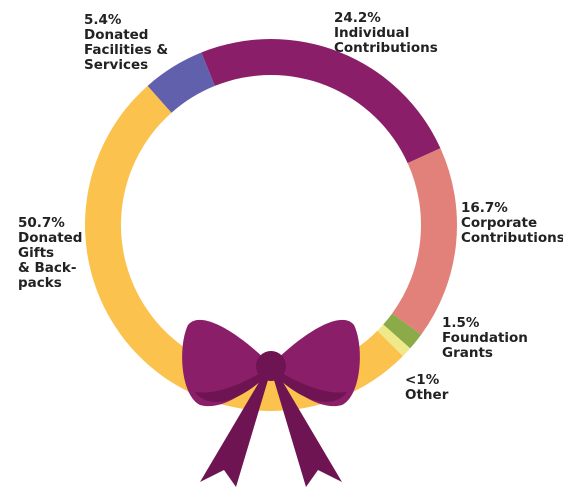 The width and height of the screenshot is (563, 491). What do you see at coordinates (357, 18) in the screenshot?
I see `value-label: 24.2%` at bounding box center [357, 18].